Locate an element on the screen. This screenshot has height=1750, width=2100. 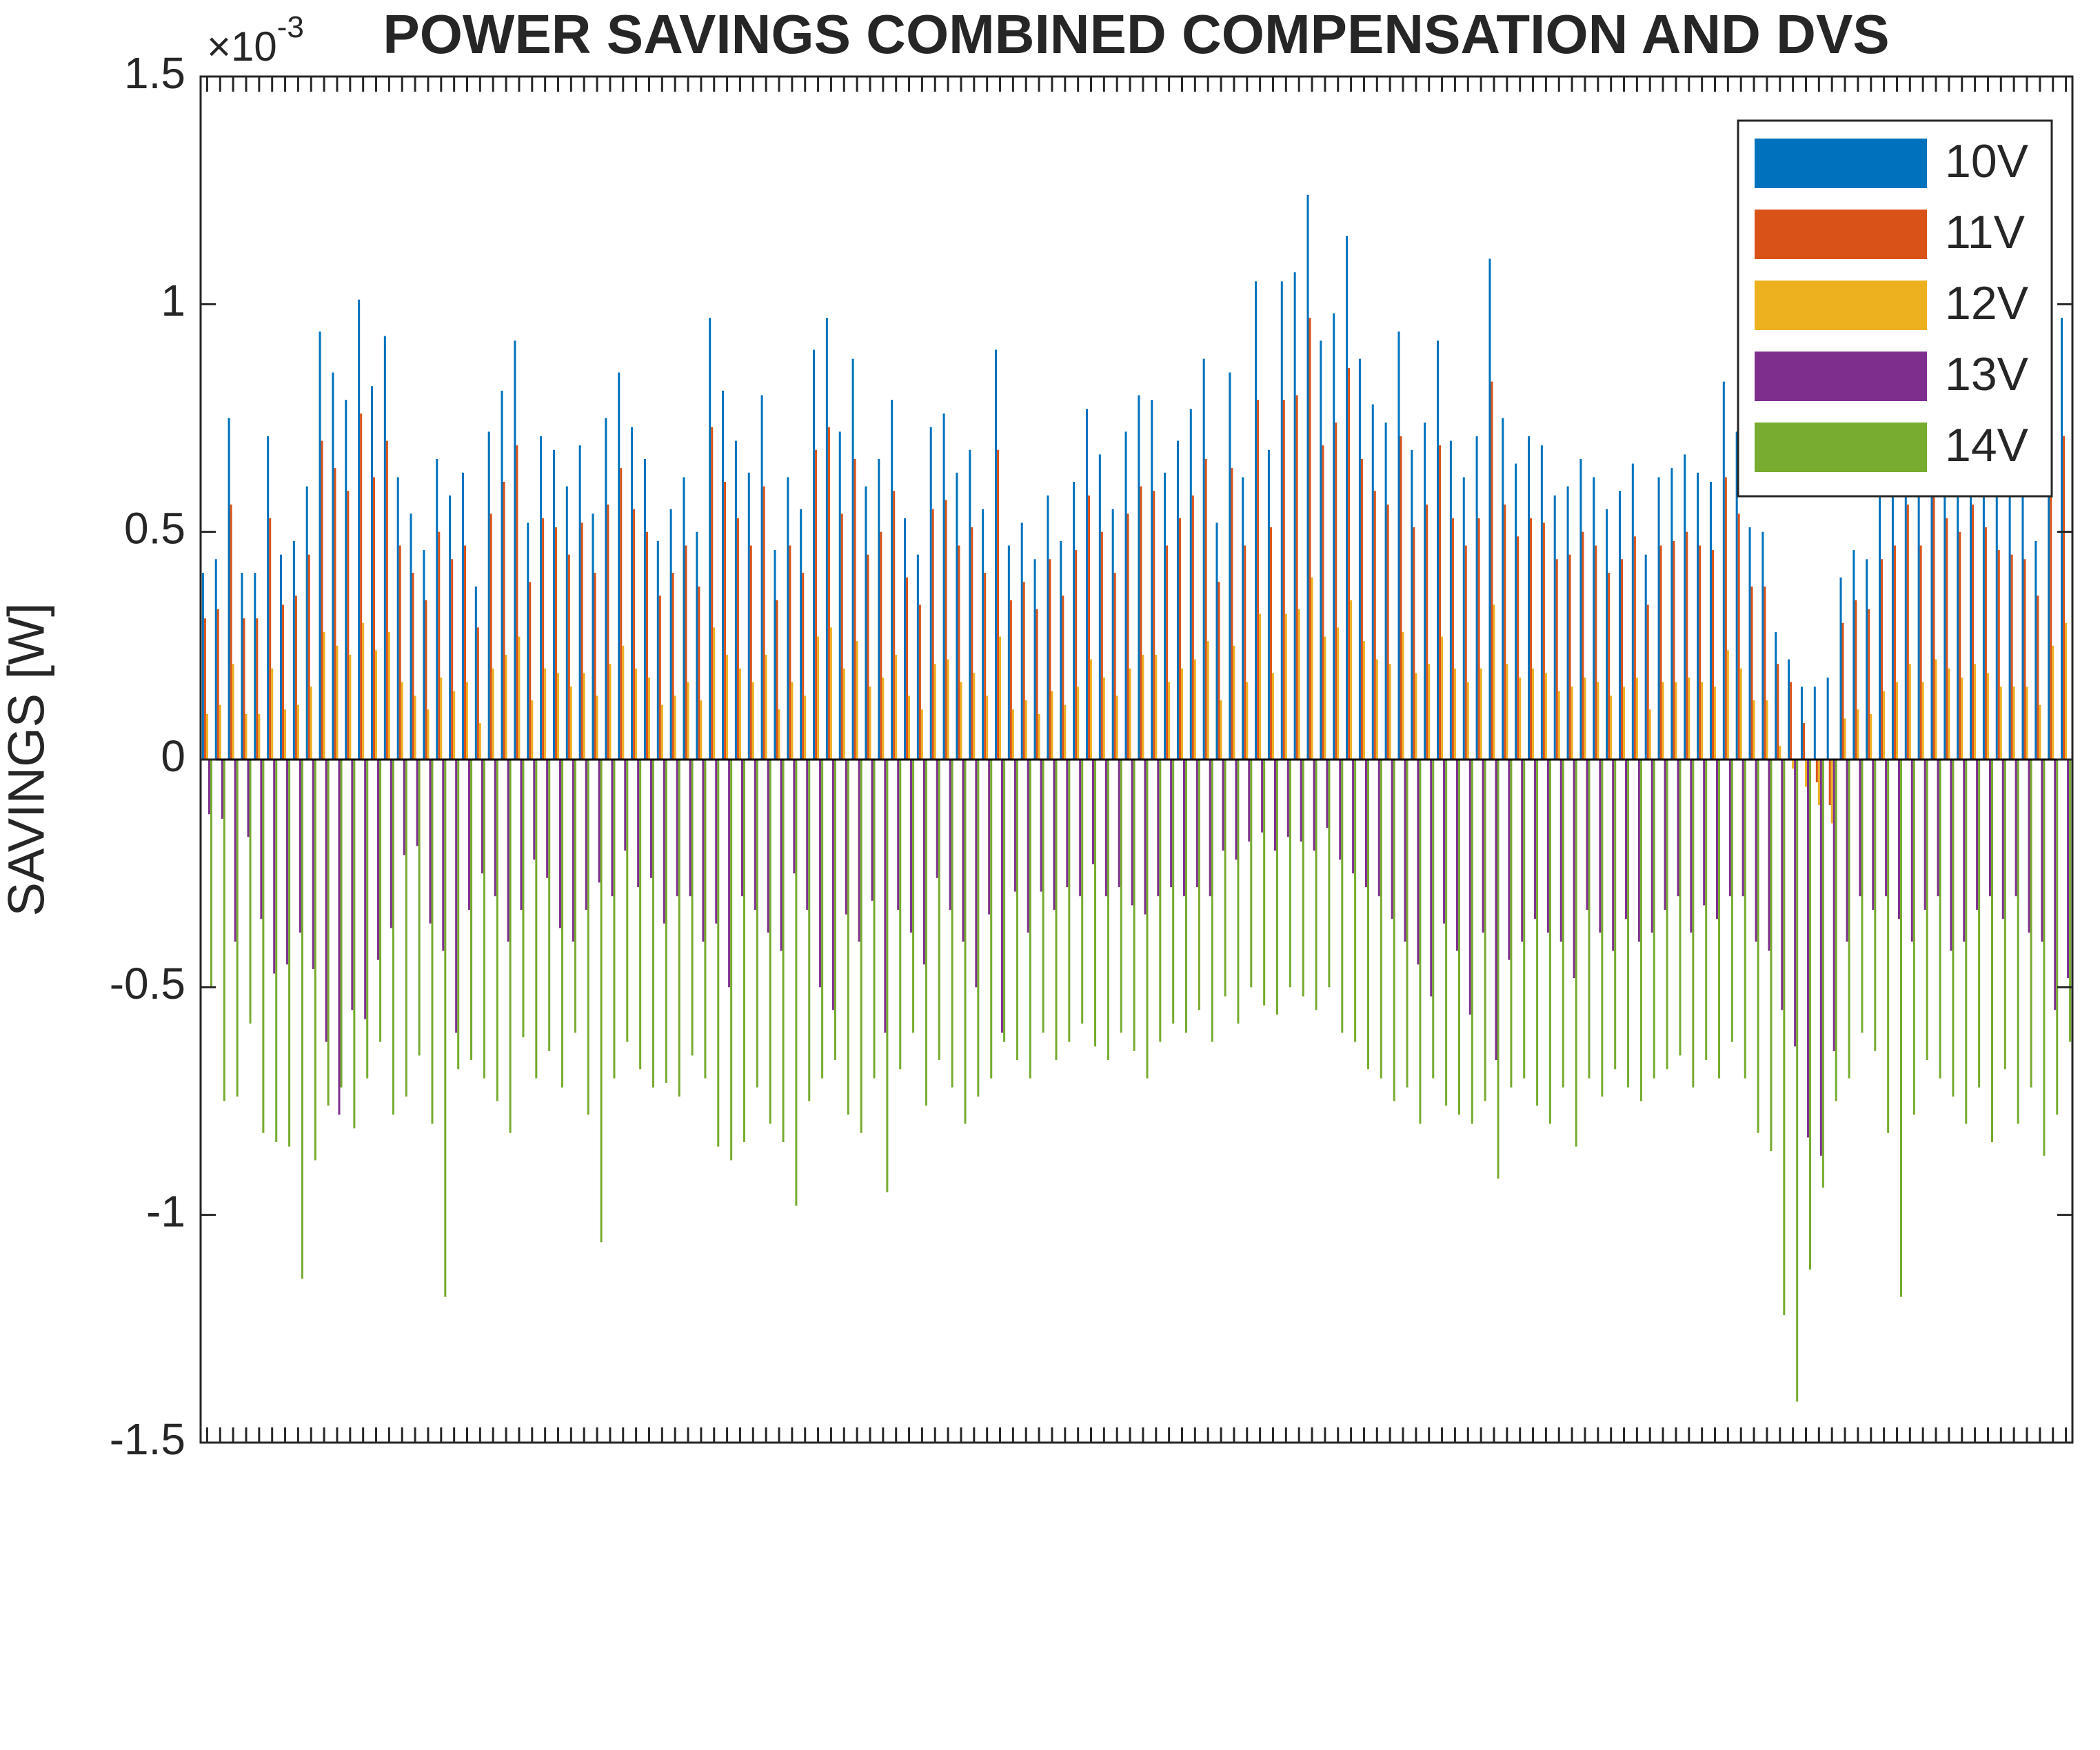
y-multiplier-base: ×10 is located at coordinates (242, 46).